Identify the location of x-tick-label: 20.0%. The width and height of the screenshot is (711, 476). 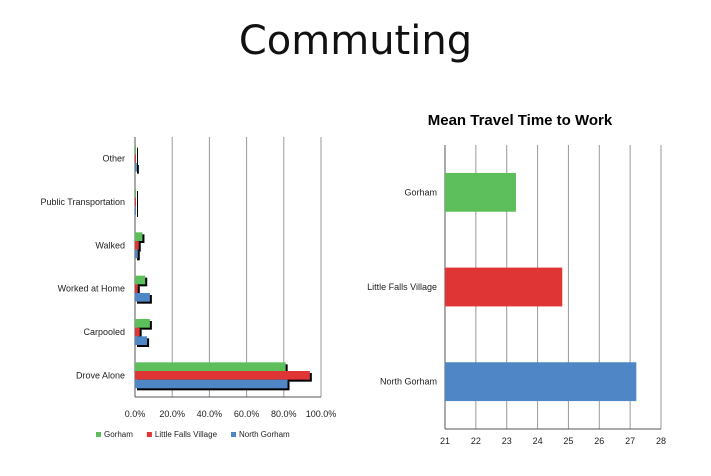
(172, 414).